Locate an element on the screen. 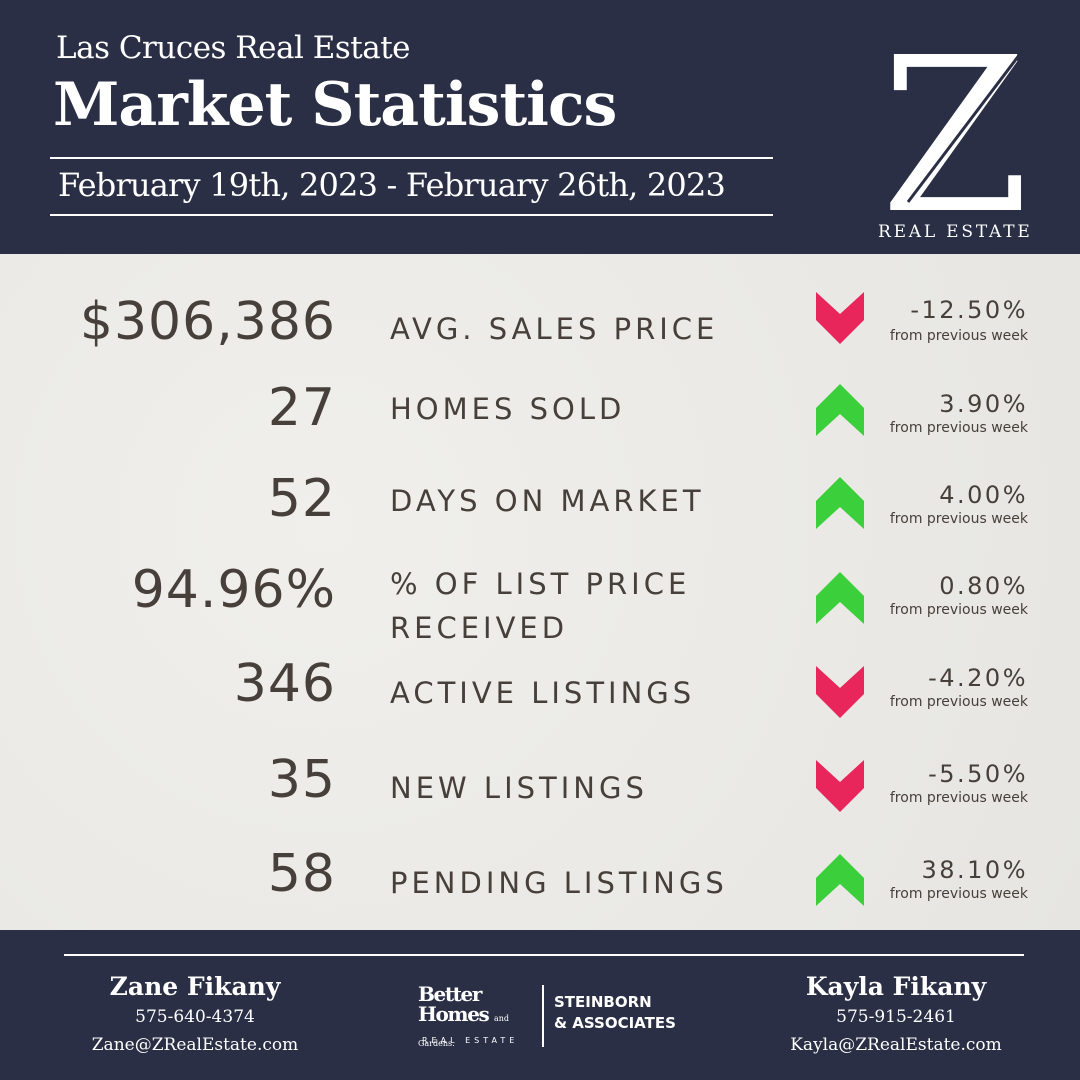 The image size is (1080, 1080). agent-name: Zane Fikany is located at coordinates (195, 986).